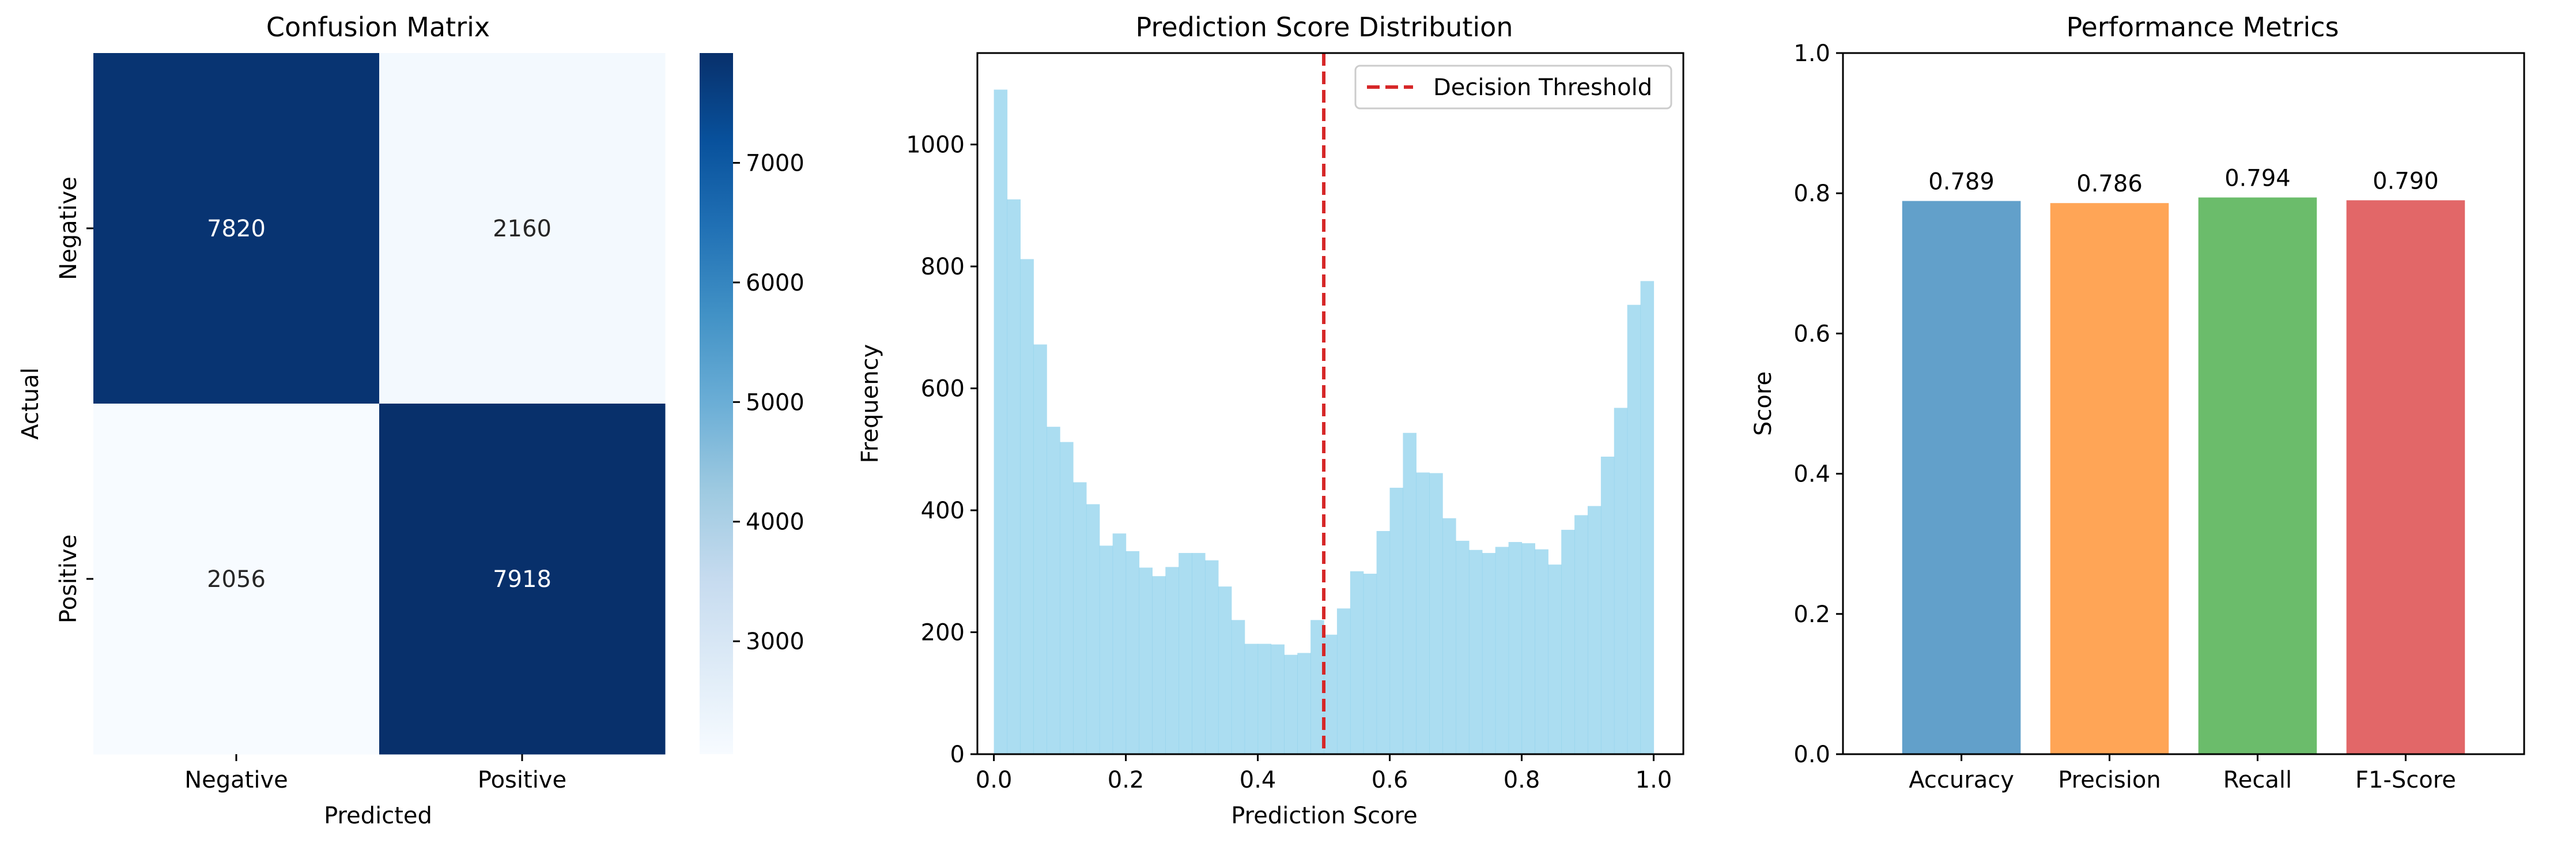 This screenshot has width=2576, height=847. Describe the element at coordinates (994, 780) in the screenshot. I see `x-tick-label: 0.0` at that location.